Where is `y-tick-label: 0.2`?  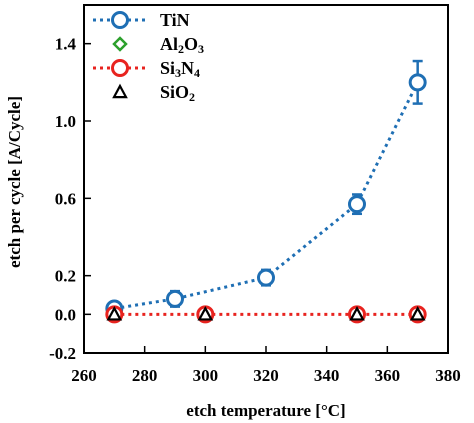
y-tick-label: 0.2 is located at coordinates (65, 276).